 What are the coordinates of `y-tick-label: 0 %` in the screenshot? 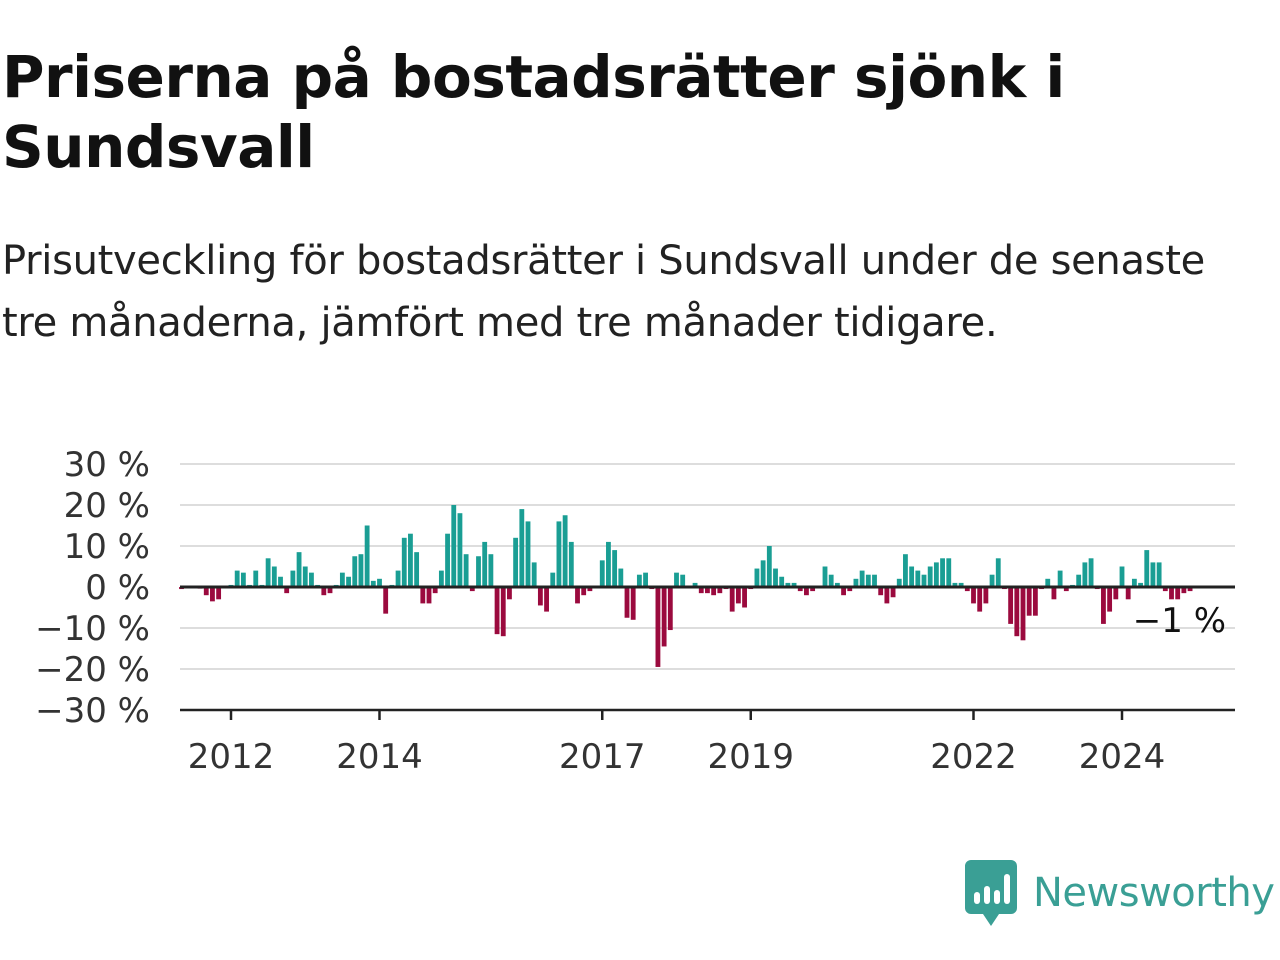 It's located at (117, 588).